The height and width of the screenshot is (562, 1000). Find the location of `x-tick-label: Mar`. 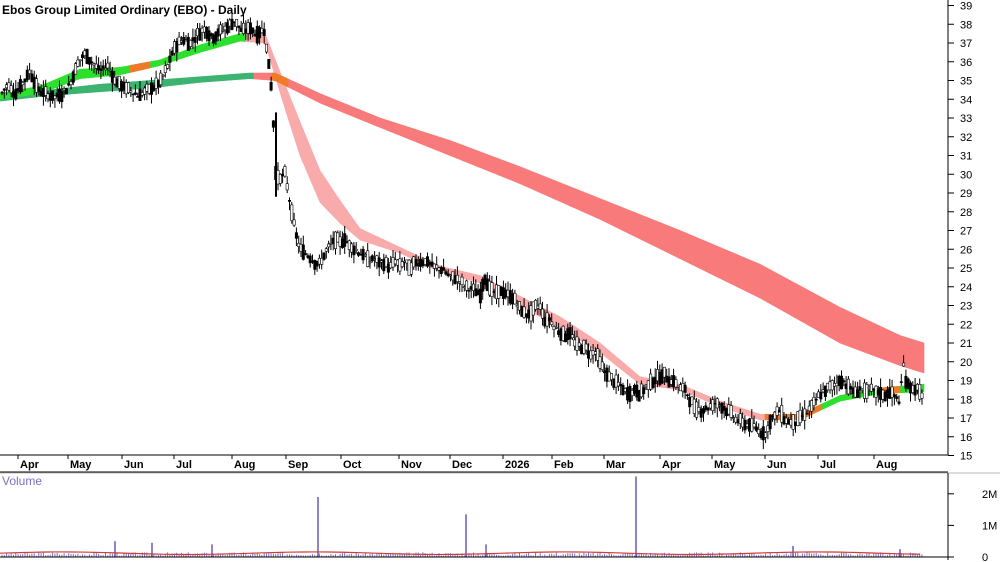

x-tick-label: Mar is located at coordinates (616, 465).